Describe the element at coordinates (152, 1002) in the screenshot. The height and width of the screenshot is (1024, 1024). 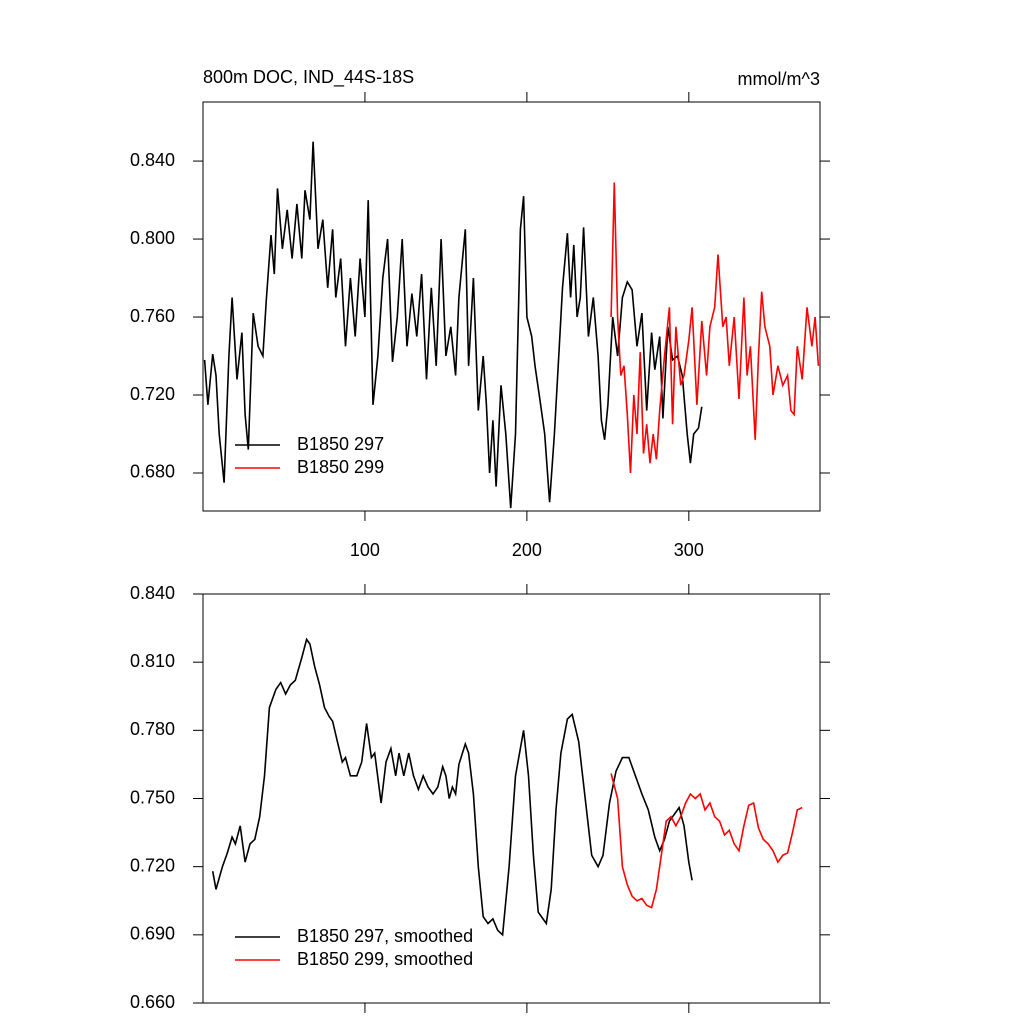
I see `y-tick-label: 0.660` at that location.